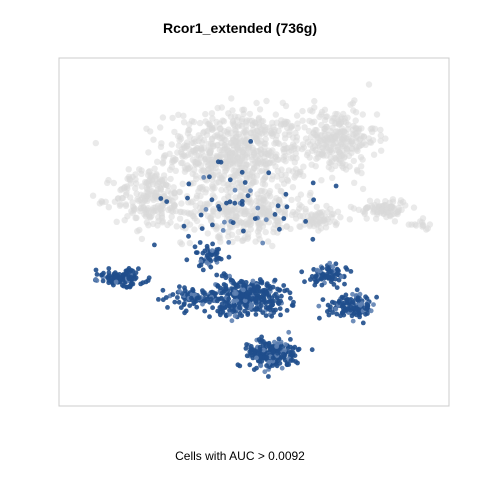 The image size is (480, 485). What do you see at coordinates (240, 28) in the screenshot?
I see `chart-title: Rcor1_extended (736g)` at bounding box center [240, 28].